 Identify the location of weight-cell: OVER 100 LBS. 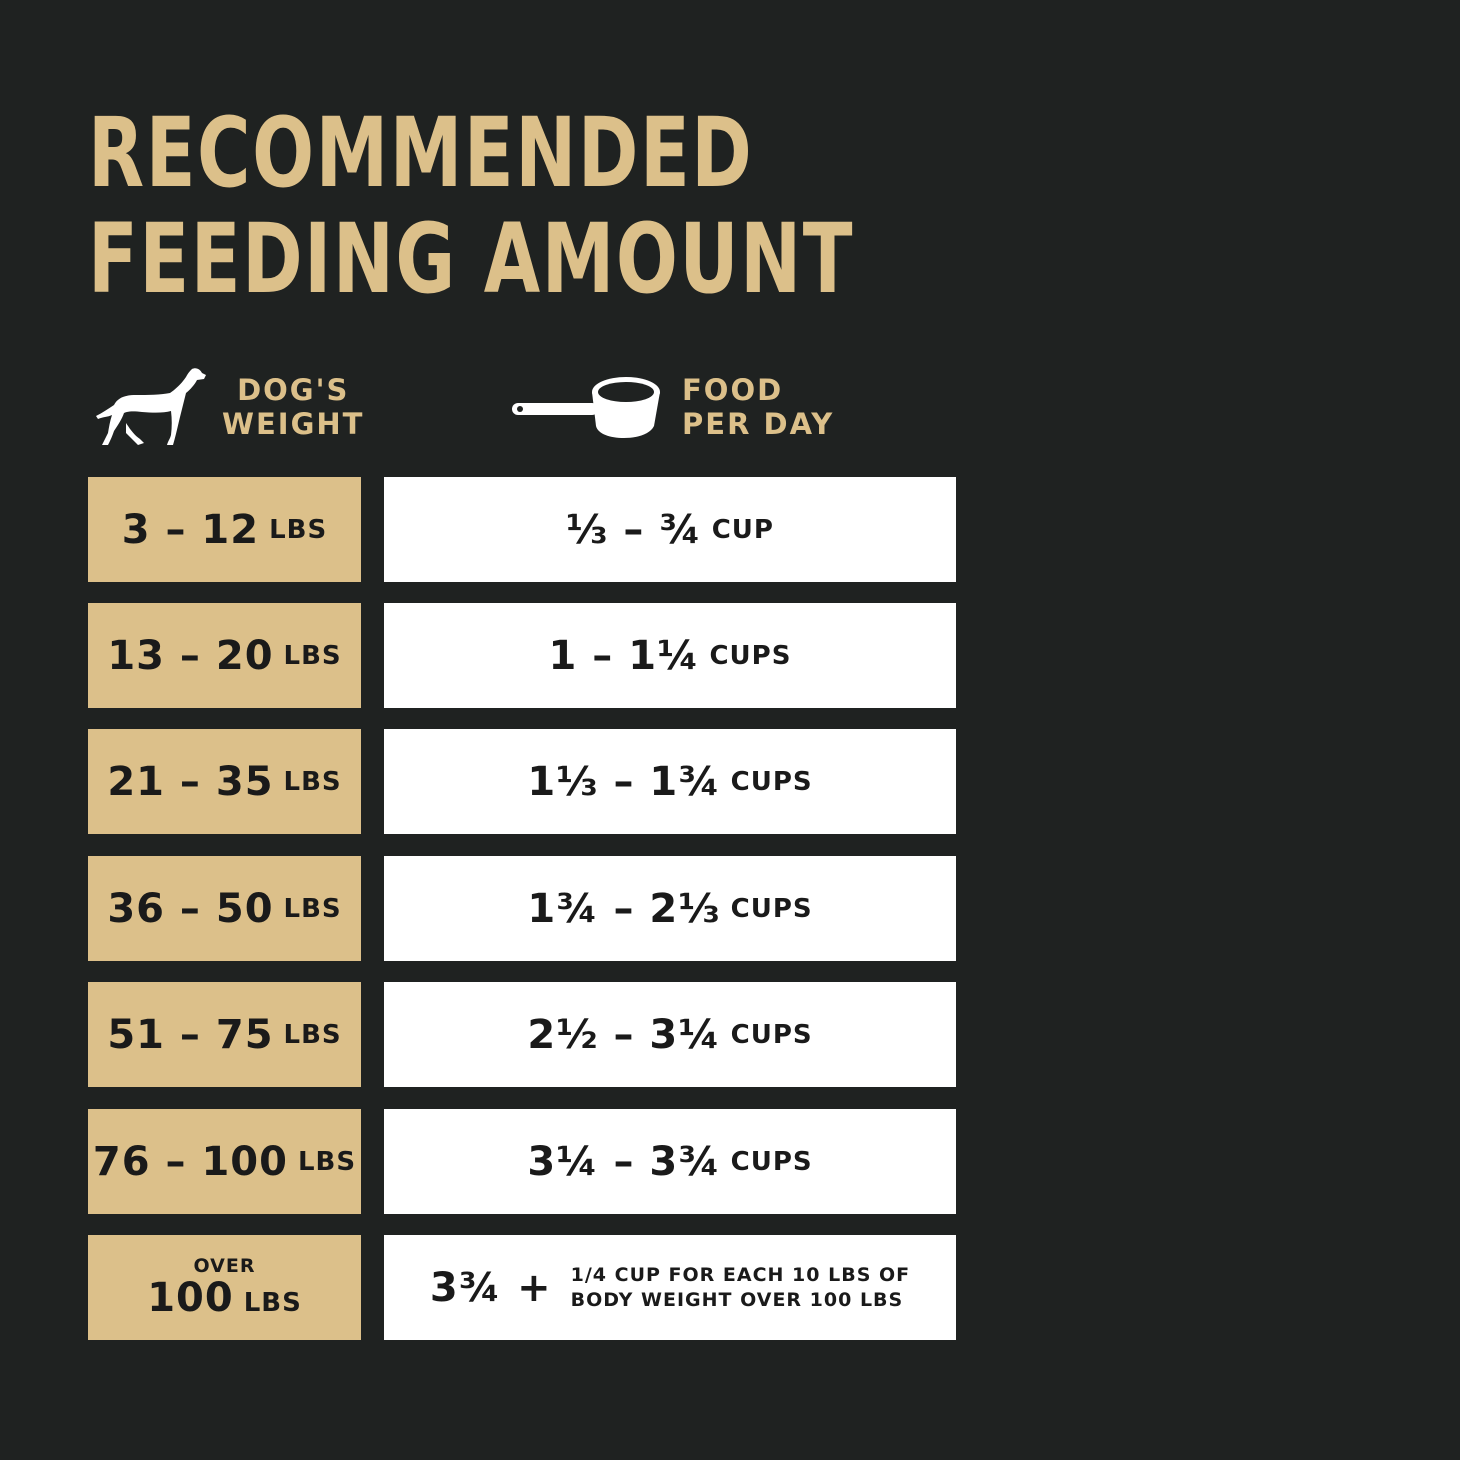
(224, 1287).